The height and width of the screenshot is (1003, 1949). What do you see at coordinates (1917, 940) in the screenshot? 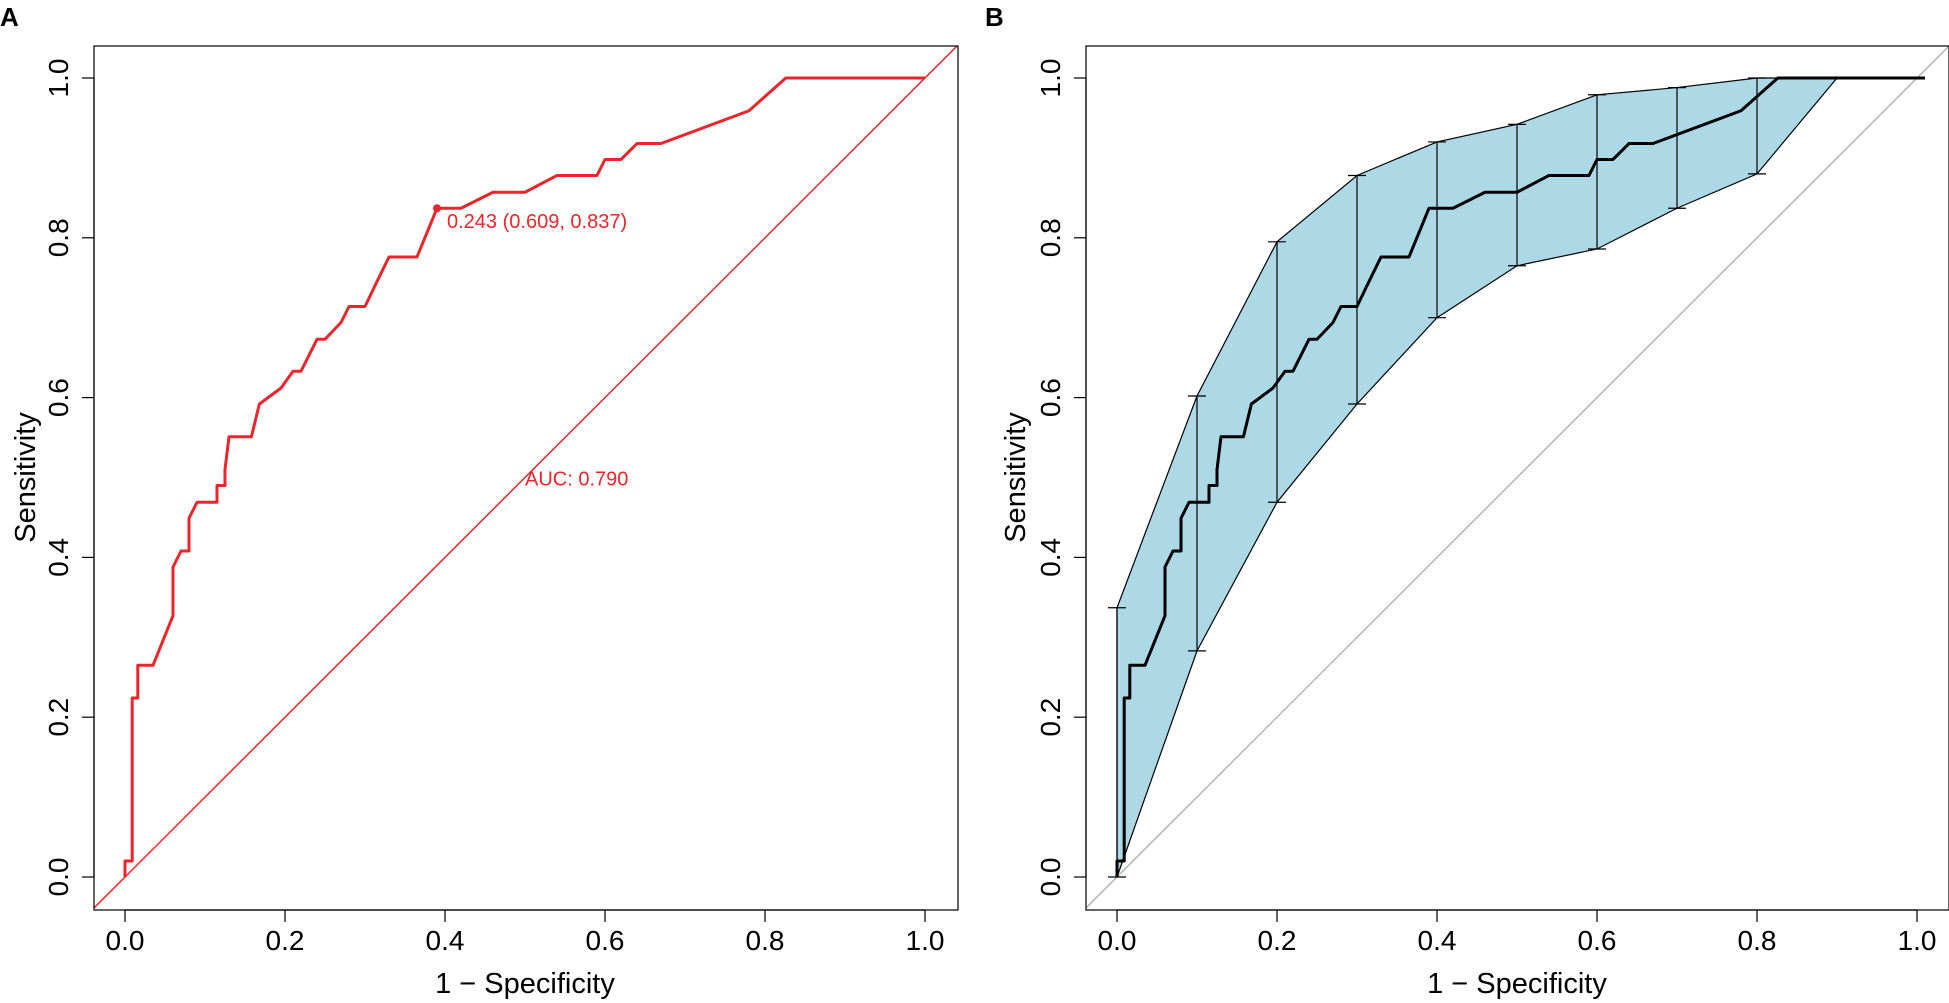
I see `panel-b-x-tick-label: 1.0` at bounding box center [1917, 940].